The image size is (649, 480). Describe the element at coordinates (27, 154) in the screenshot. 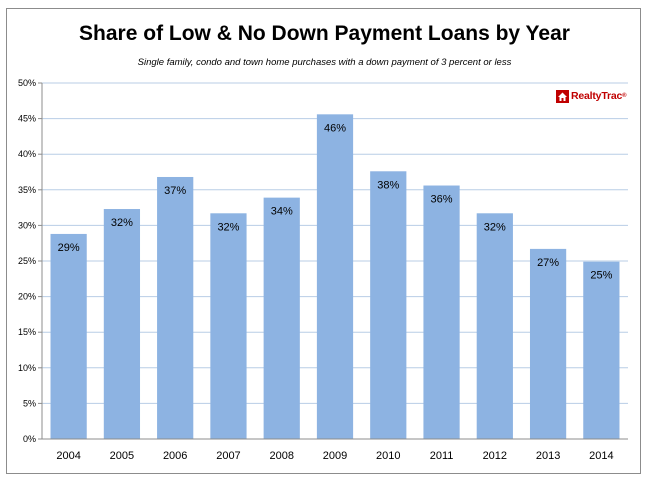

I see `y-tick-label: 40%` at that location.